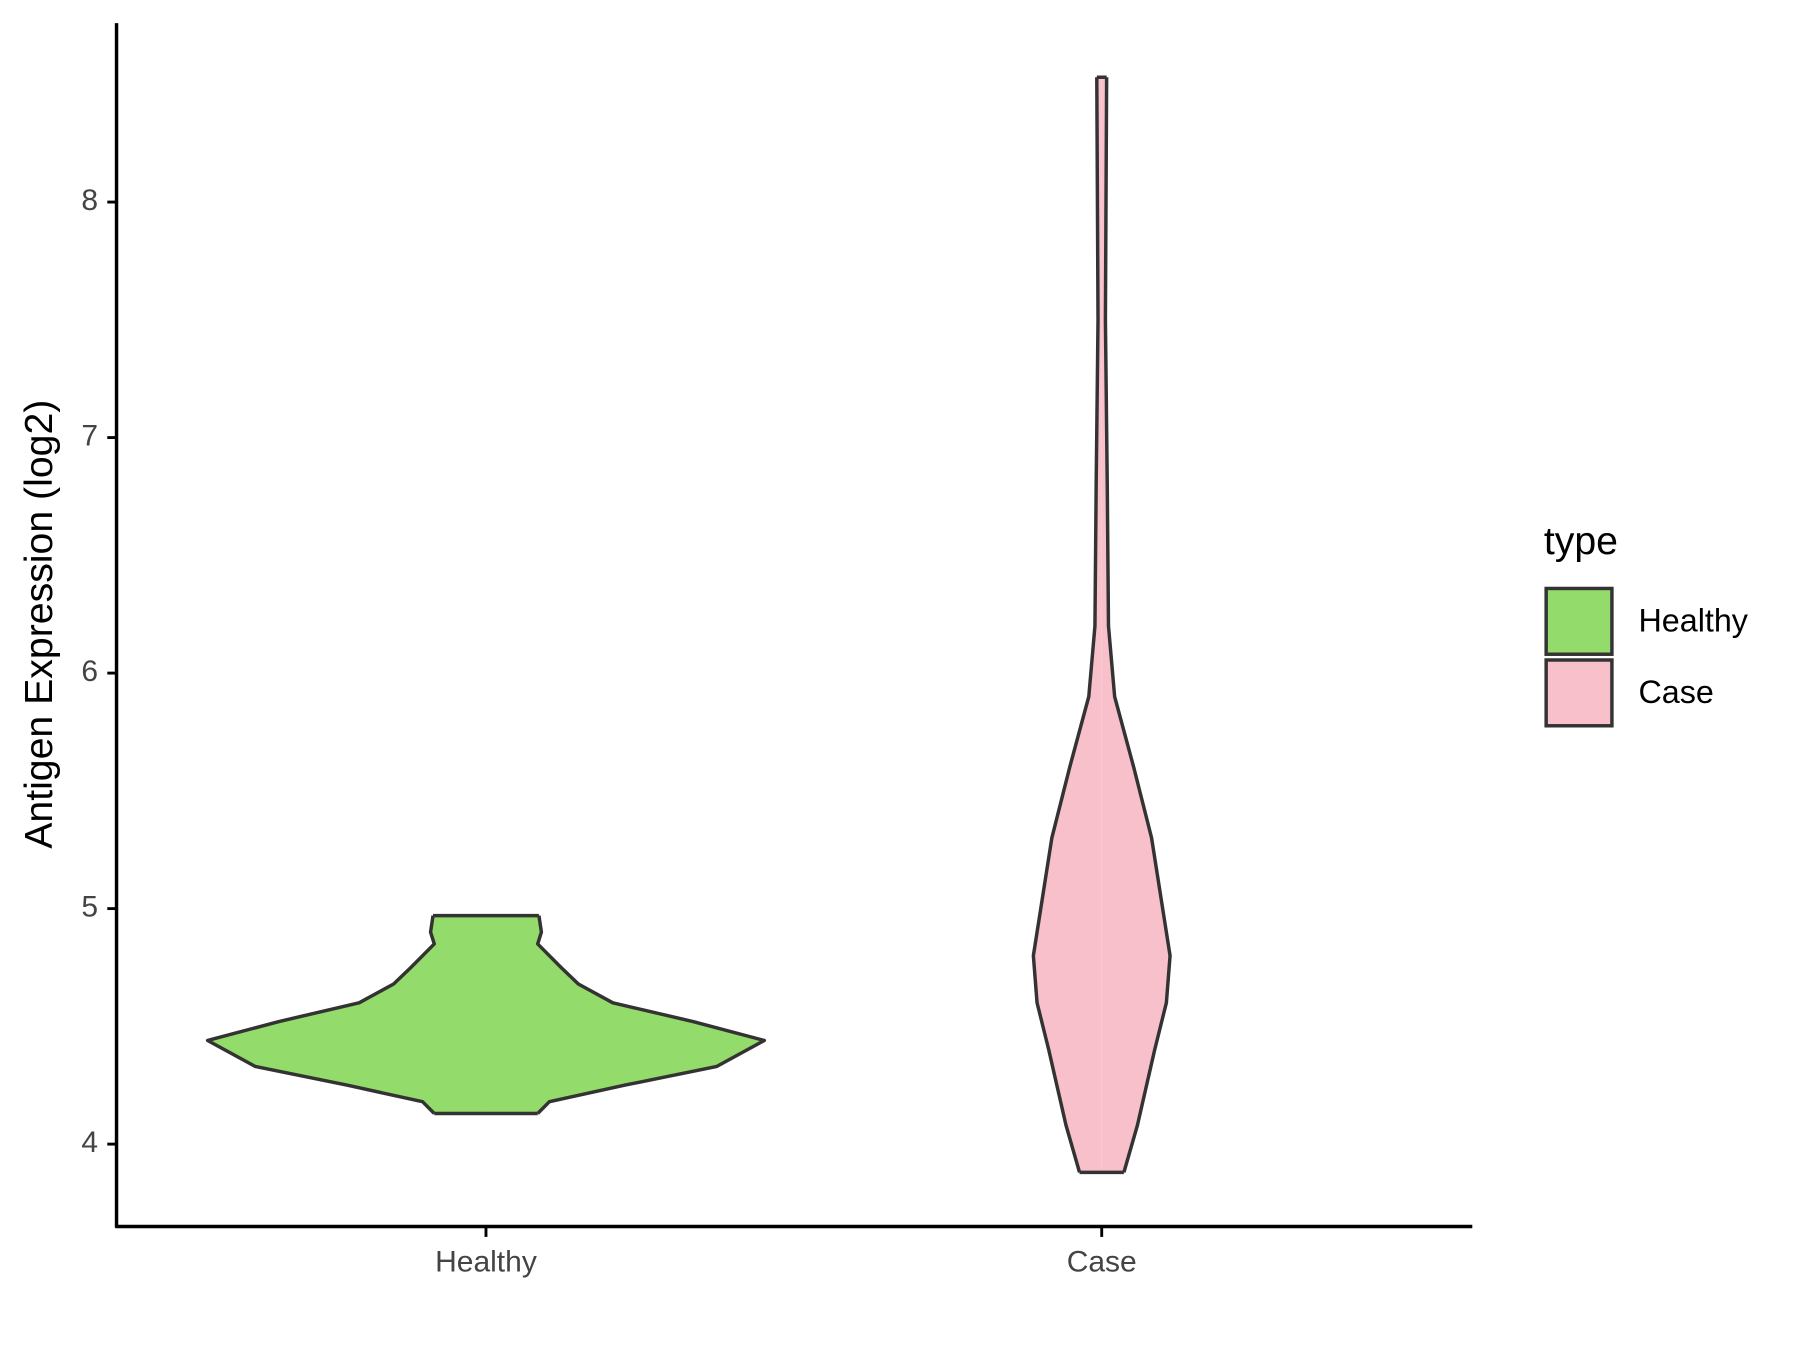 The width and height of the screenshot is (1800, 1350). What do you see at coordinates (486, 1261) in the screenshot?
I see `x-tick-label: Healthy` at bounding box center [486, 1261].